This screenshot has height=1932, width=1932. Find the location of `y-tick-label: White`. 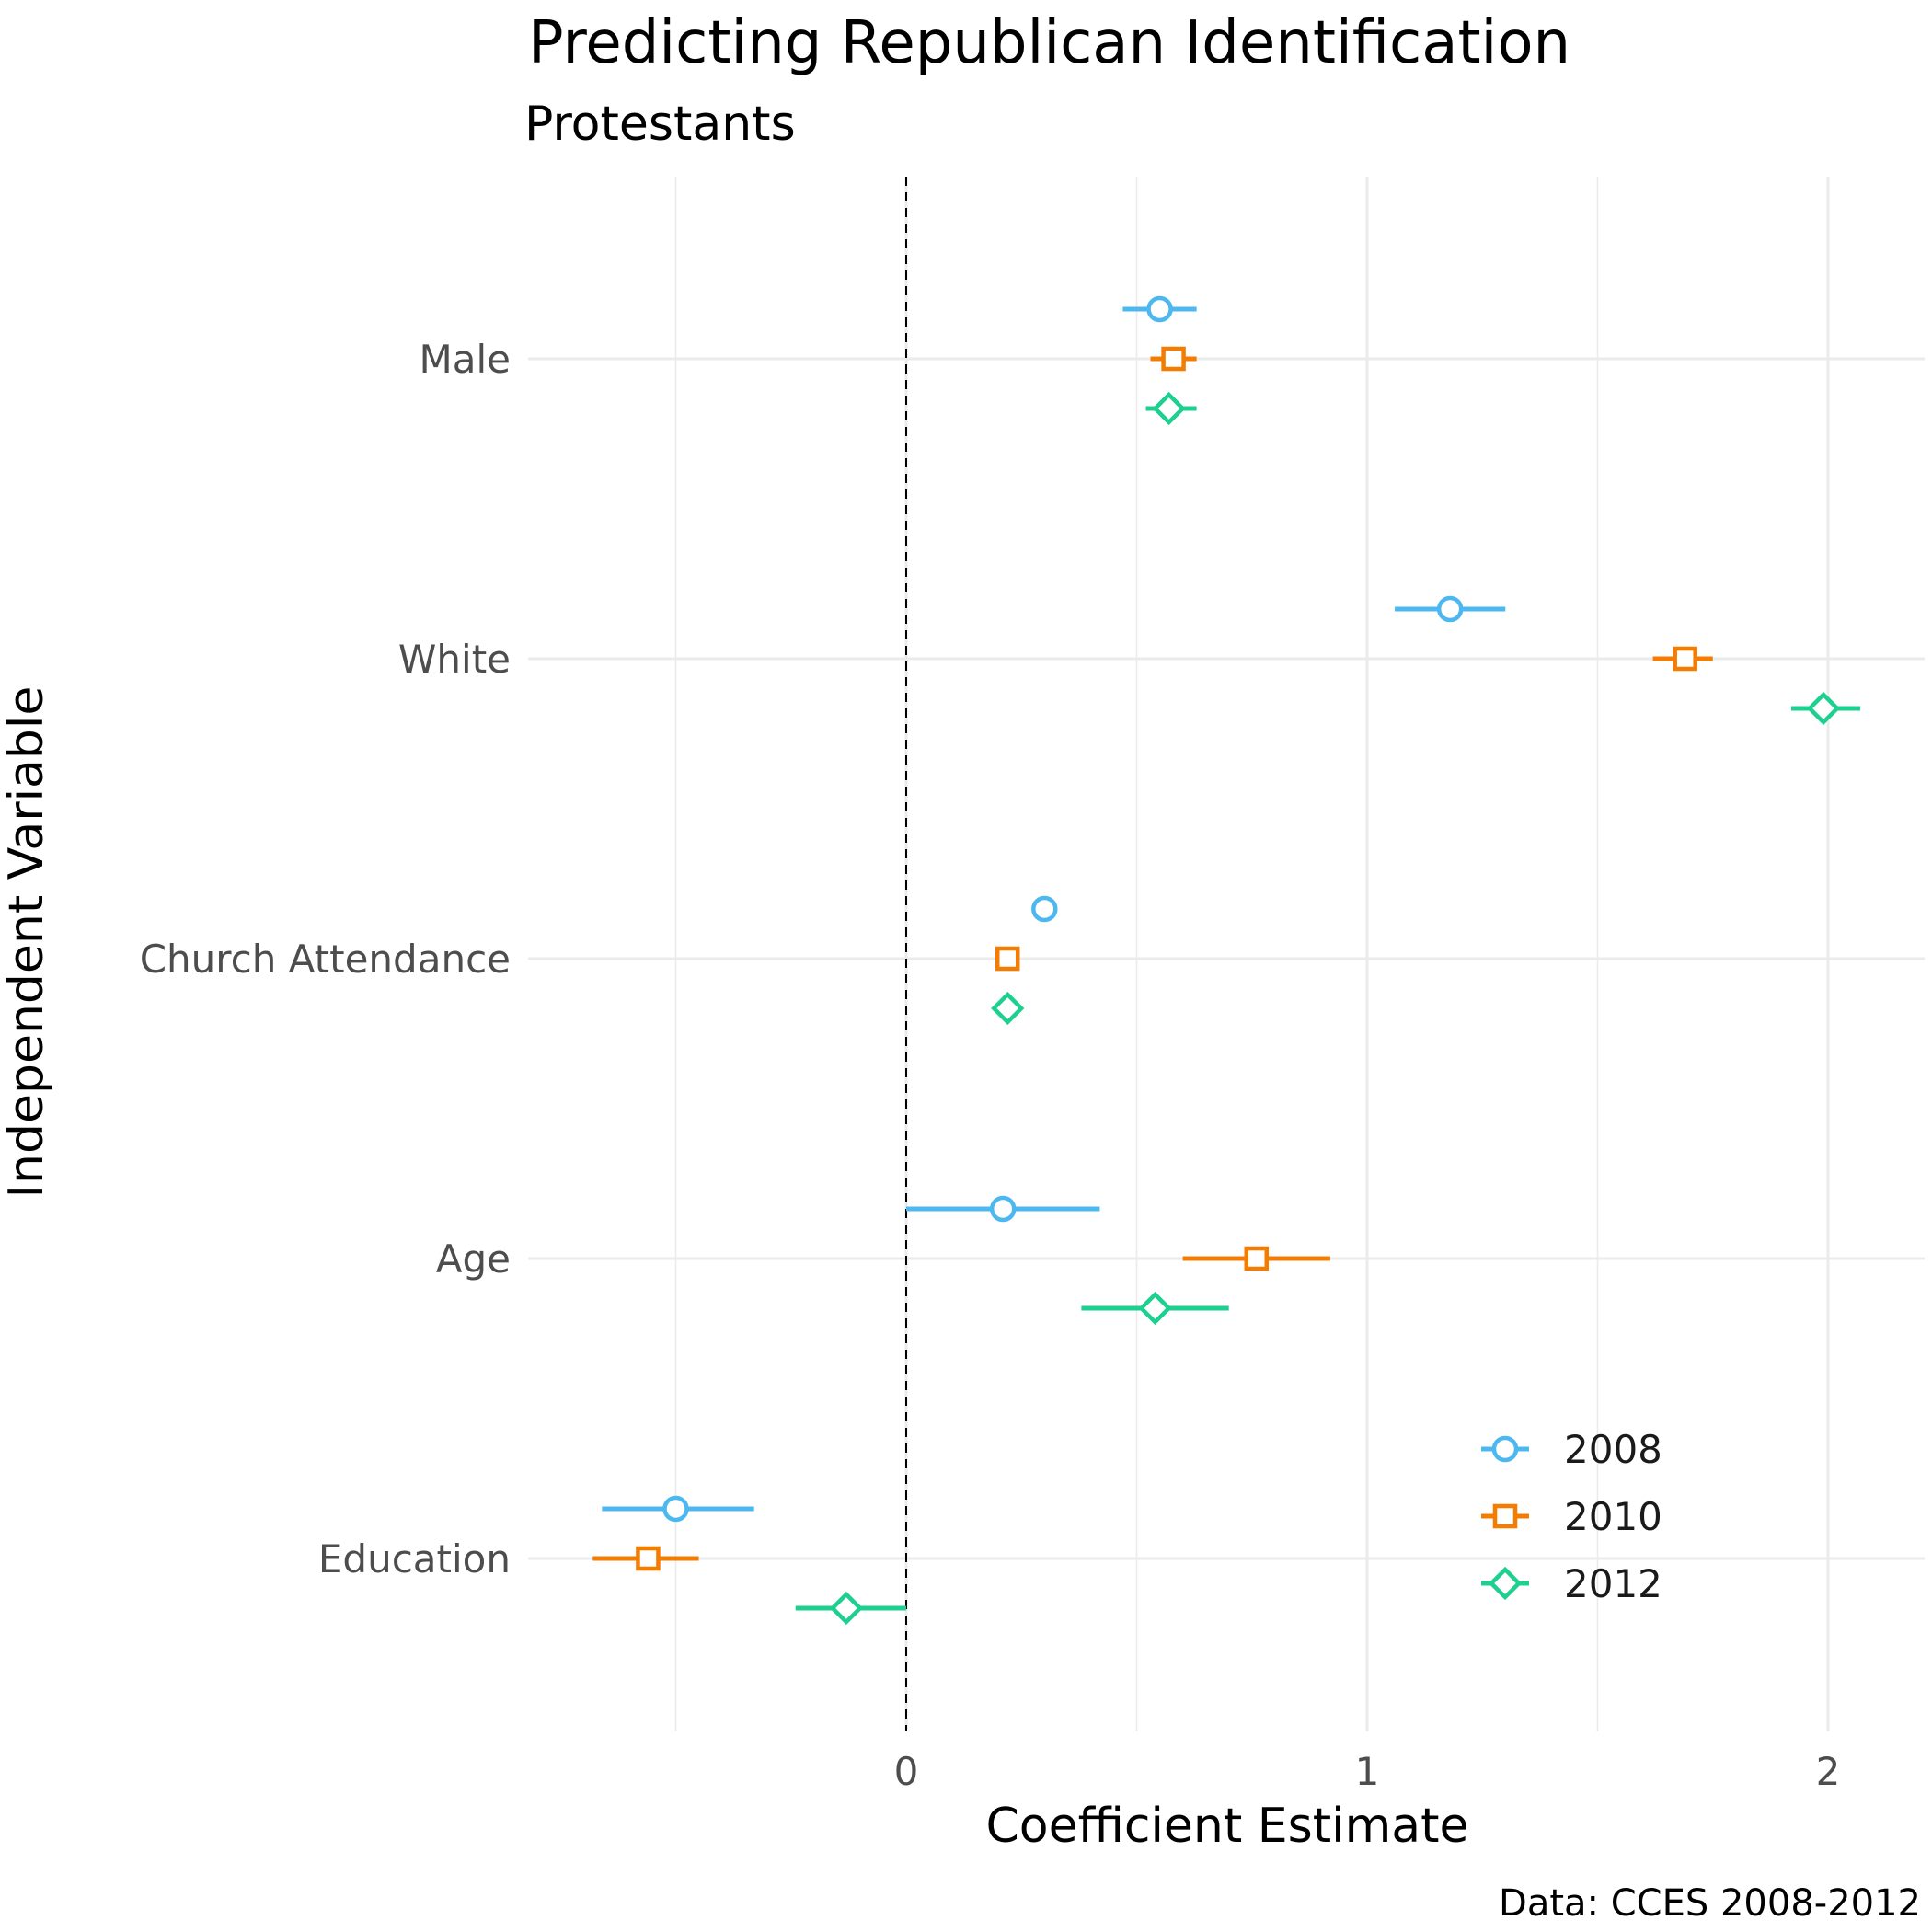

y-tick-label: White is located at coordinates (454, 659).